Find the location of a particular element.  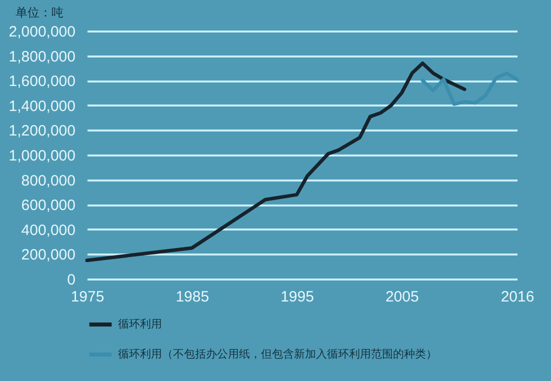

y-axis-title: 单位：吨 is located at coordinates (40, 13).